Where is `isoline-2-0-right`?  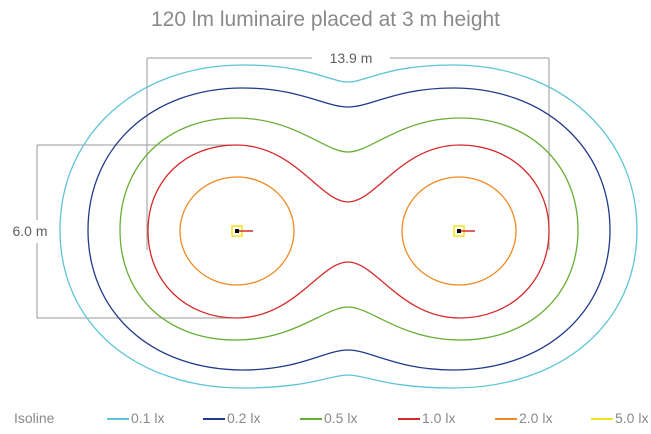
isoline-2-0-right is located at coordinates (459, 231).